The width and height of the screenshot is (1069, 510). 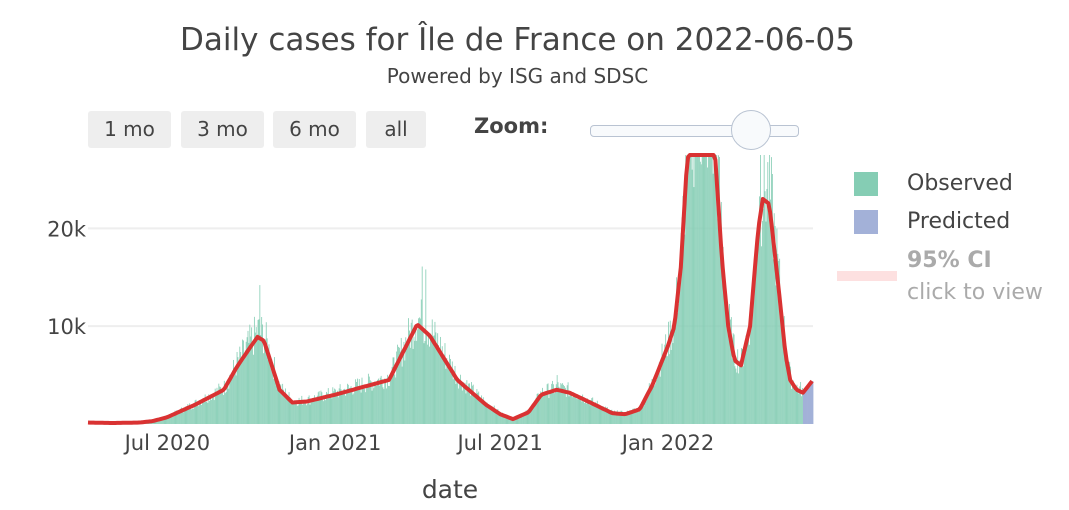 I want to click on legend-ci-swatch, so click(x=867, y=276).